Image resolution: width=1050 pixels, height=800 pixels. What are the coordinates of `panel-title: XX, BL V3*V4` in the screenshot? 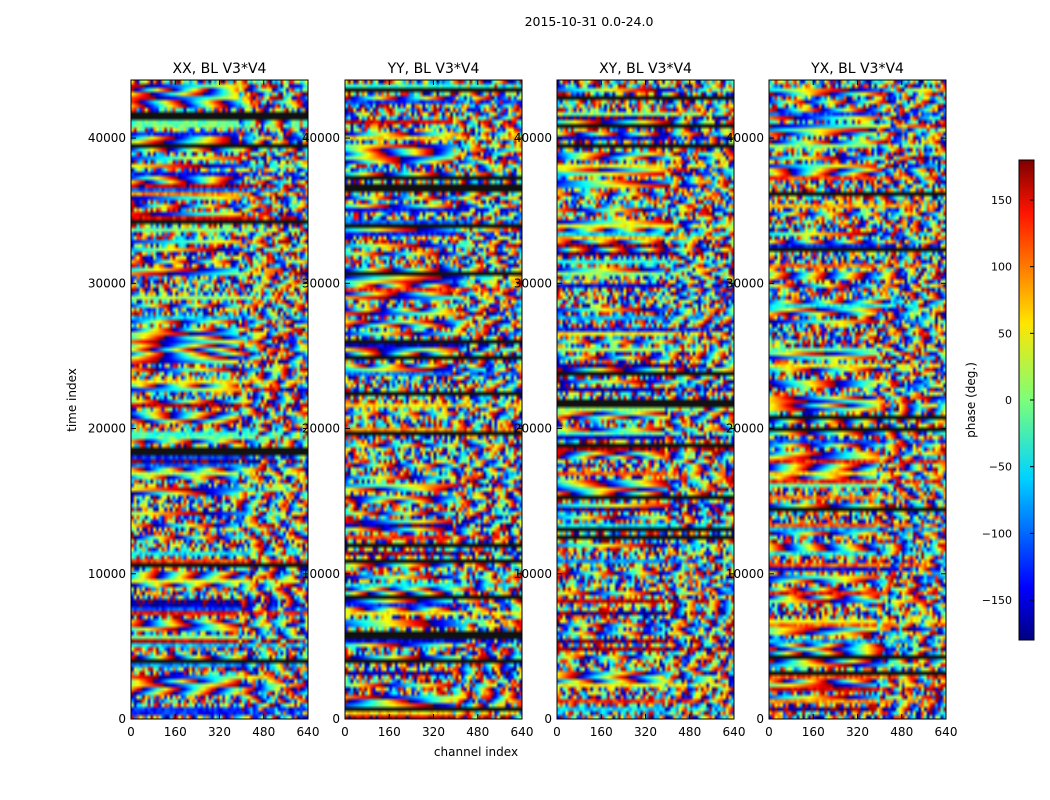 It's located at (220, 69).